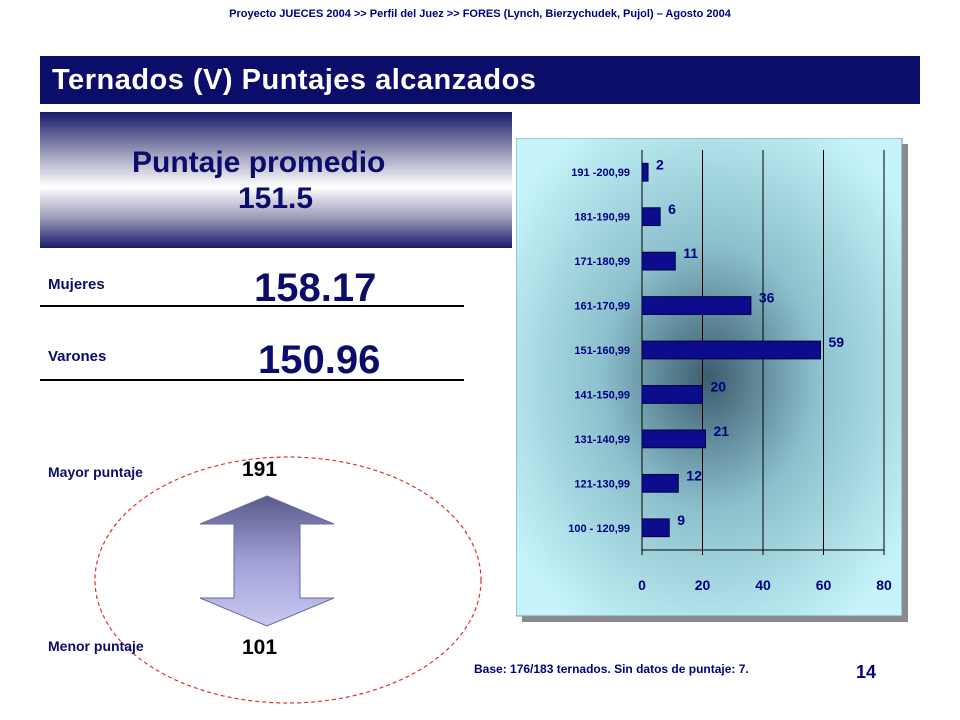 This screenshot has width=960, height=720. What do you see at coordinates (836, 342) in the screenshot?
I see `value-label: 59` at bounding box center [836, 342].